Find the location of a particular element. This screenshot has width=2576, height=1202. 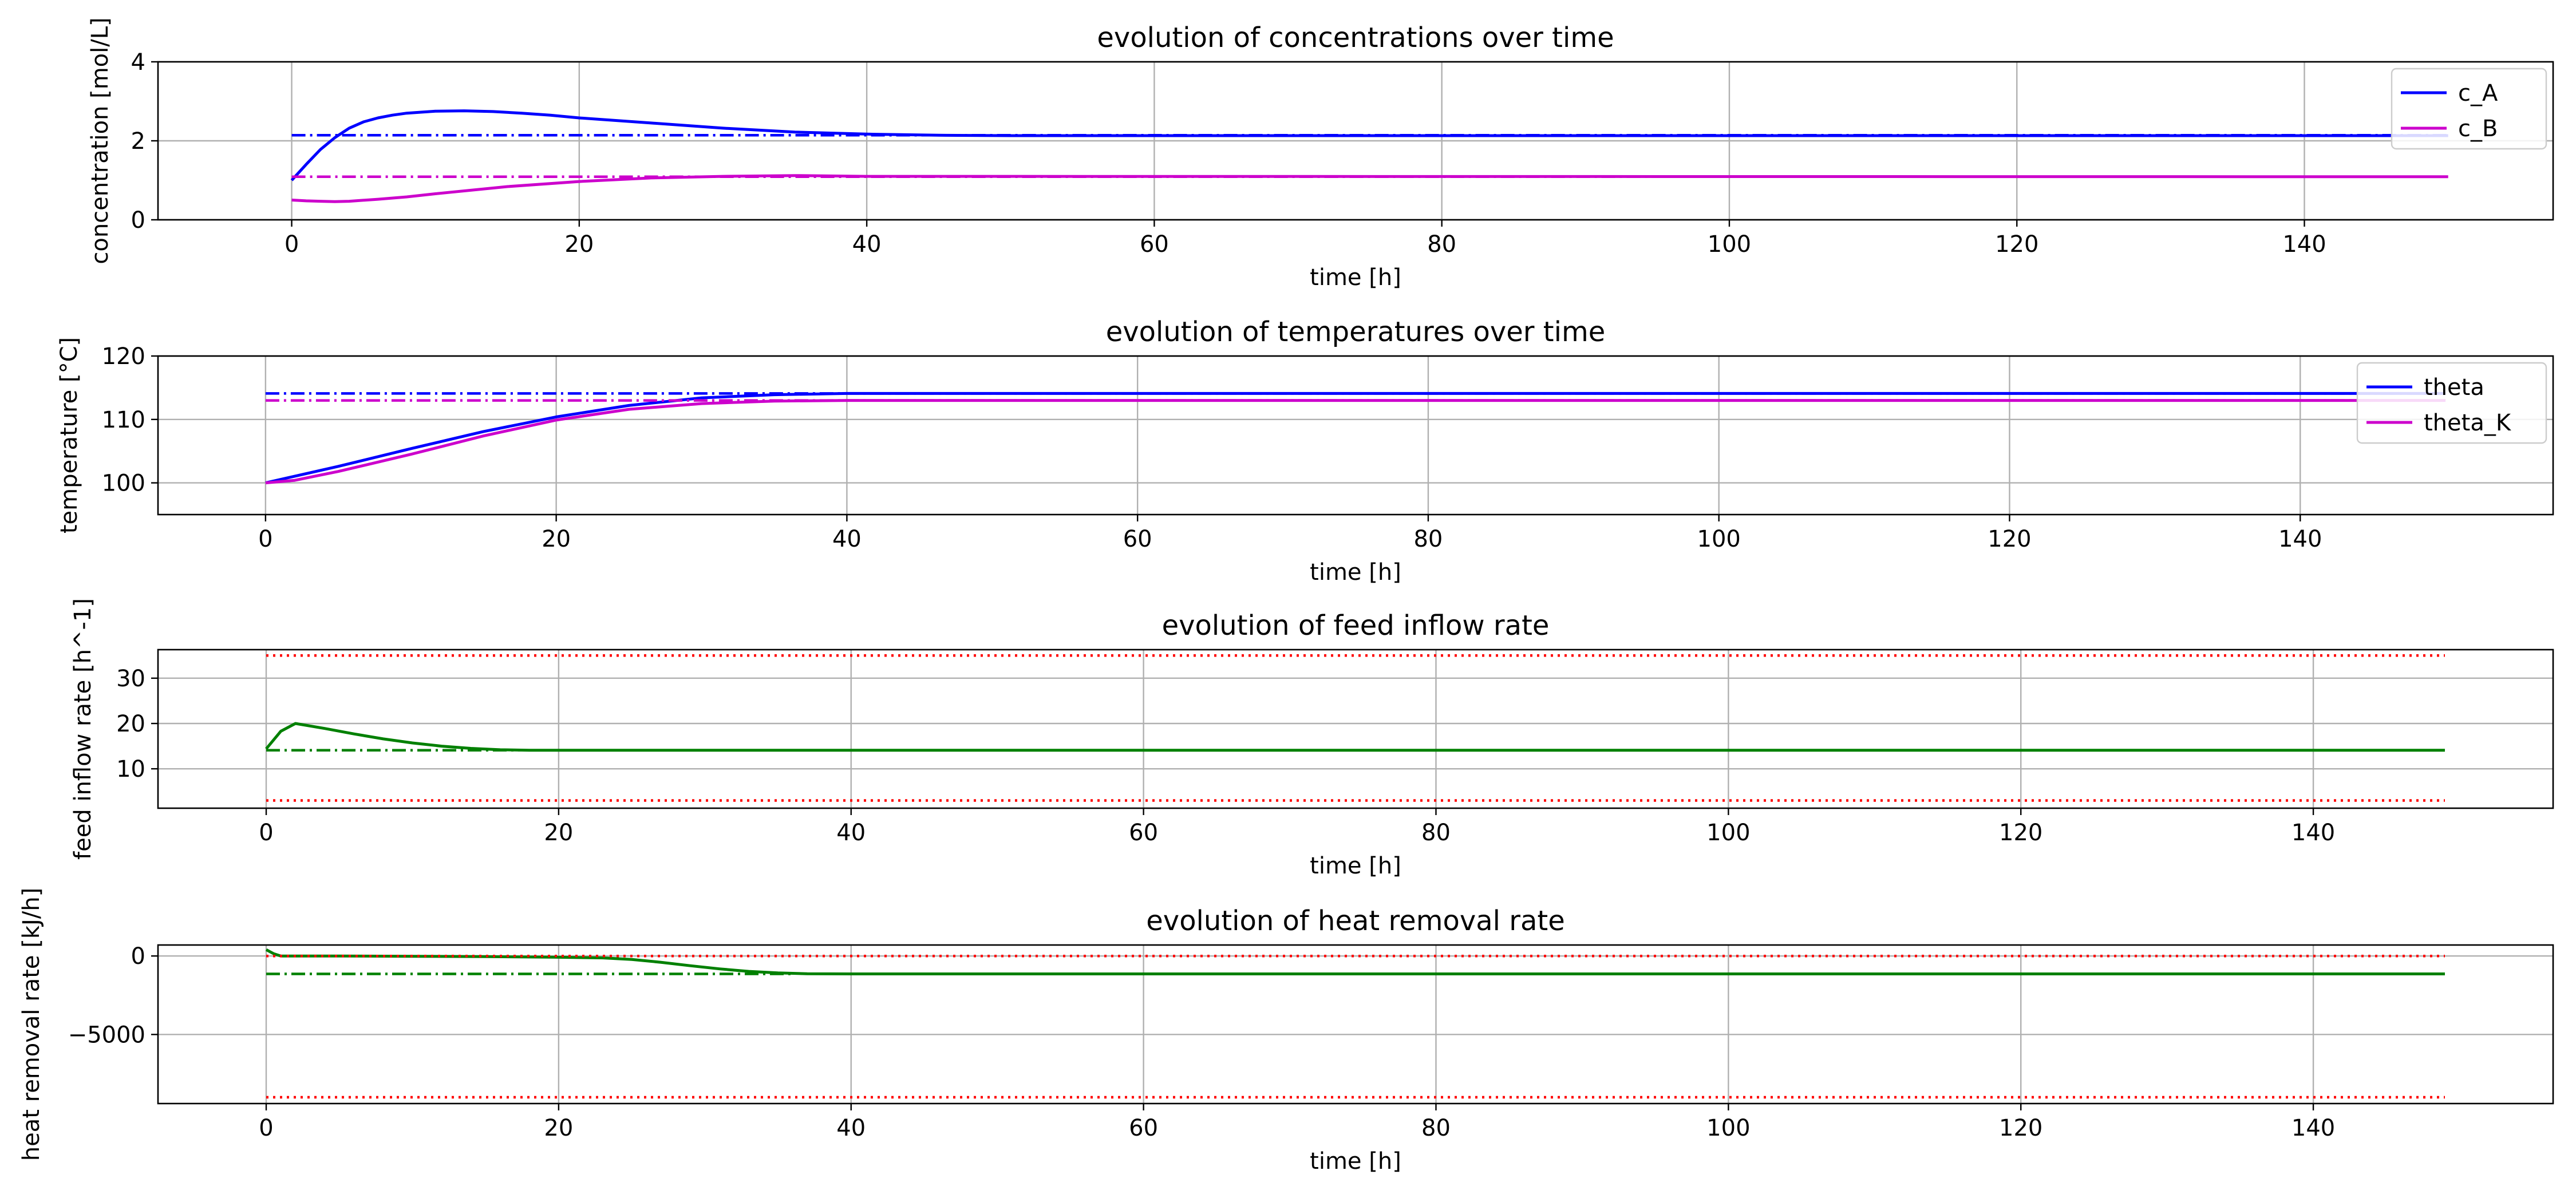

y-tick-label: −5000 is located at coordinates (106, 1035).